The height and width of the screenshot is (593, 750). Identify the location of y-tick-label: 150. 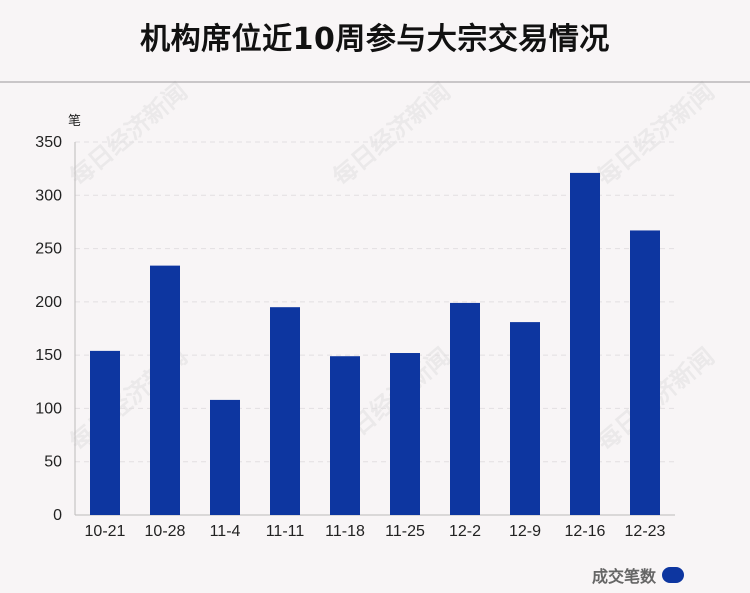
(48, 355).